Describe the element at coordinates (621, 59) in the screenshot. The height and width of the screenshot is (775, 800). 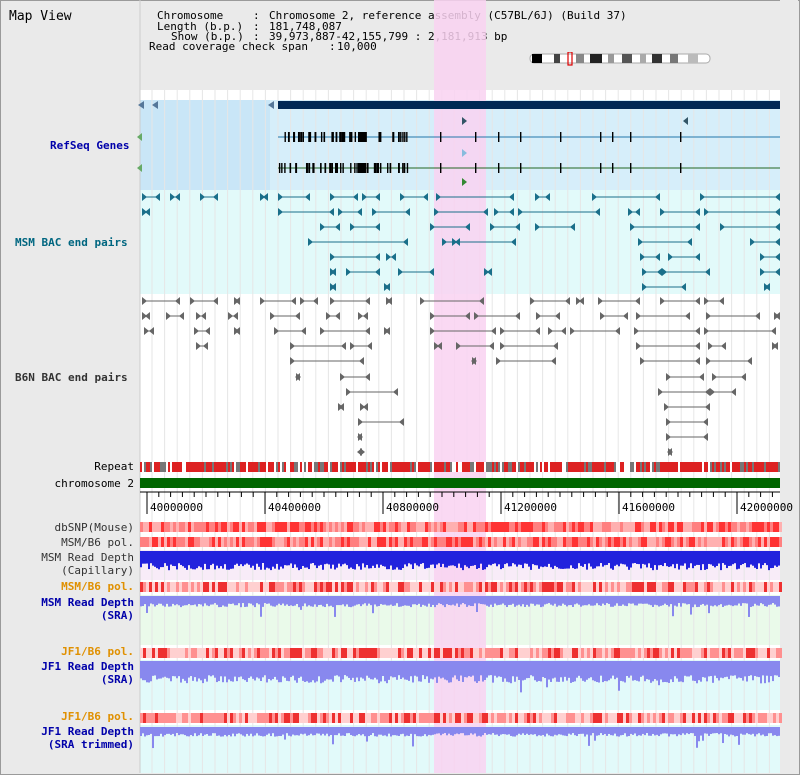
I see `chromosome-ideogram` at that location.